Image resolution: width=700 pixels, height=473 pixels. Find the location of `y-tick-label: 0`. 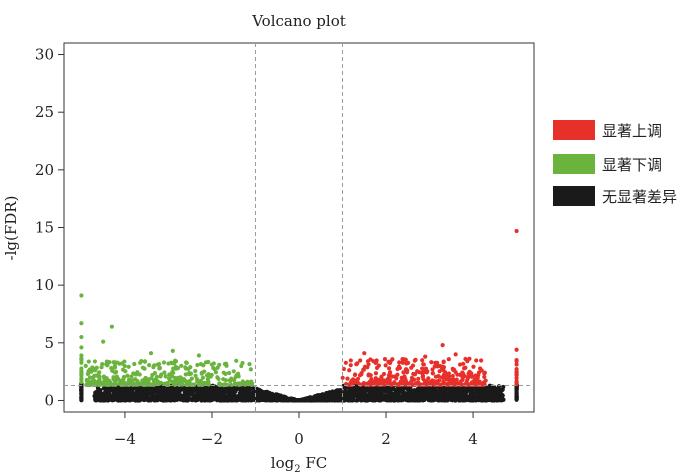

y-tick-label: 0 is located at coordinates (49, 400).